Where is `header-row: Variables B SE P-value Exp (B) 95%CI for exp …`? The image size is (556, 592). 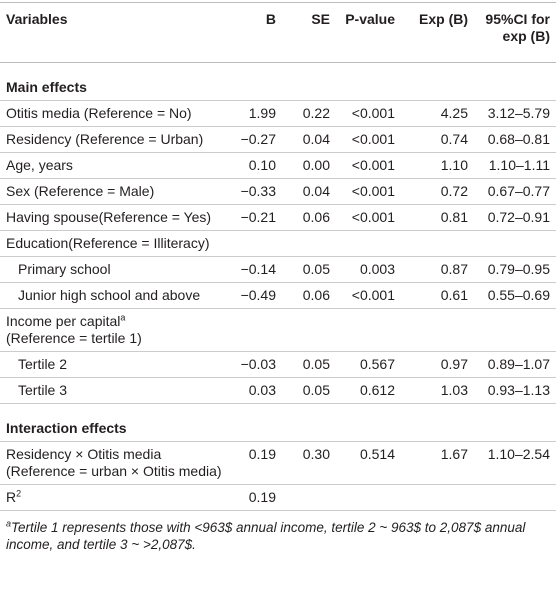
header-row: Variables B SE P-value Exp (B) 95%CI for exp … is located at coordinates (278, 32).